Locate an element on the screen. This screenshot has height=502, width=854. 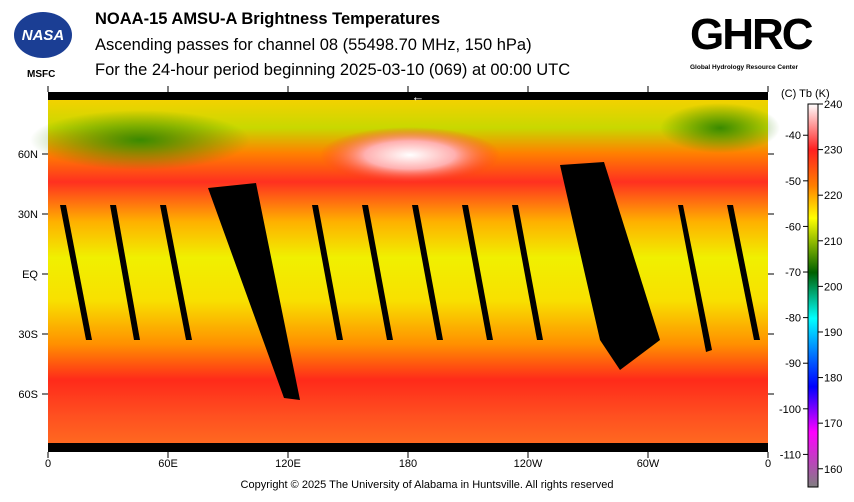
chart-title: NOAA-15 AMSU-A Brightness Temperatures is located at coordinates (268, 19).